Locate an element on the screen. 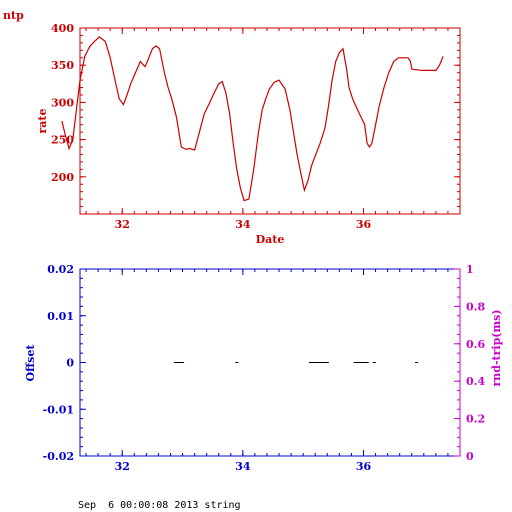  rate-x-tick-label: 32 is located at coordinates (122, 224).